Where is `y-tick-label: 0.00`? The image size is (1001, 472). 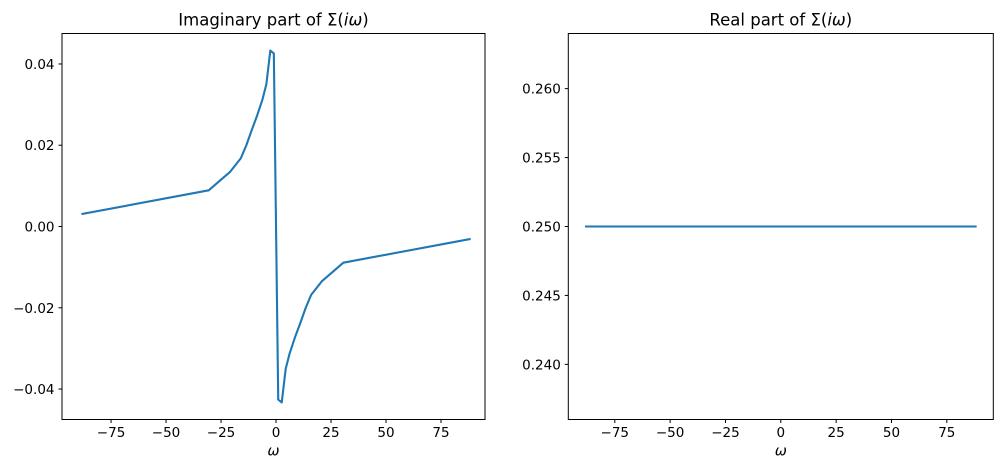 y-tick-label: 0.00 is located at coordinates (39, 228).